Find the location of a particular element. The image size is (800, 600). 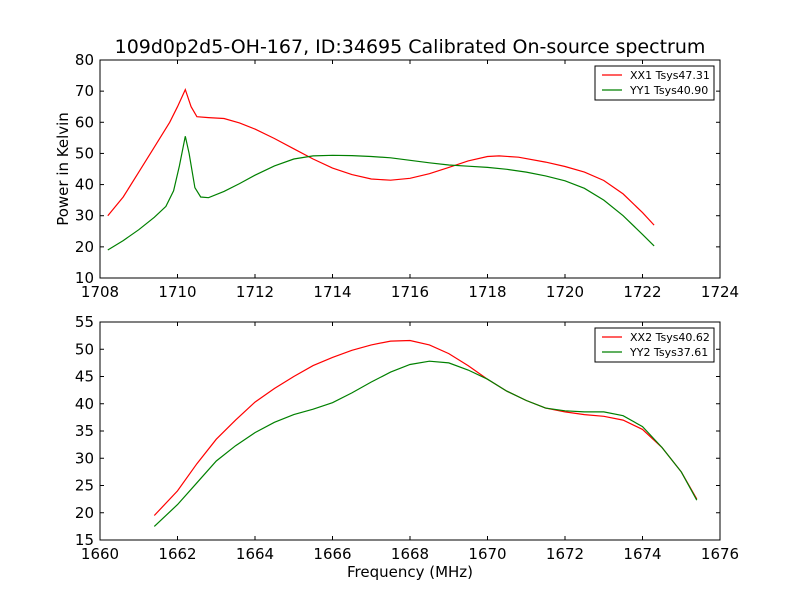

x-tick-label: 1708 is located at coordinates (100, 292).